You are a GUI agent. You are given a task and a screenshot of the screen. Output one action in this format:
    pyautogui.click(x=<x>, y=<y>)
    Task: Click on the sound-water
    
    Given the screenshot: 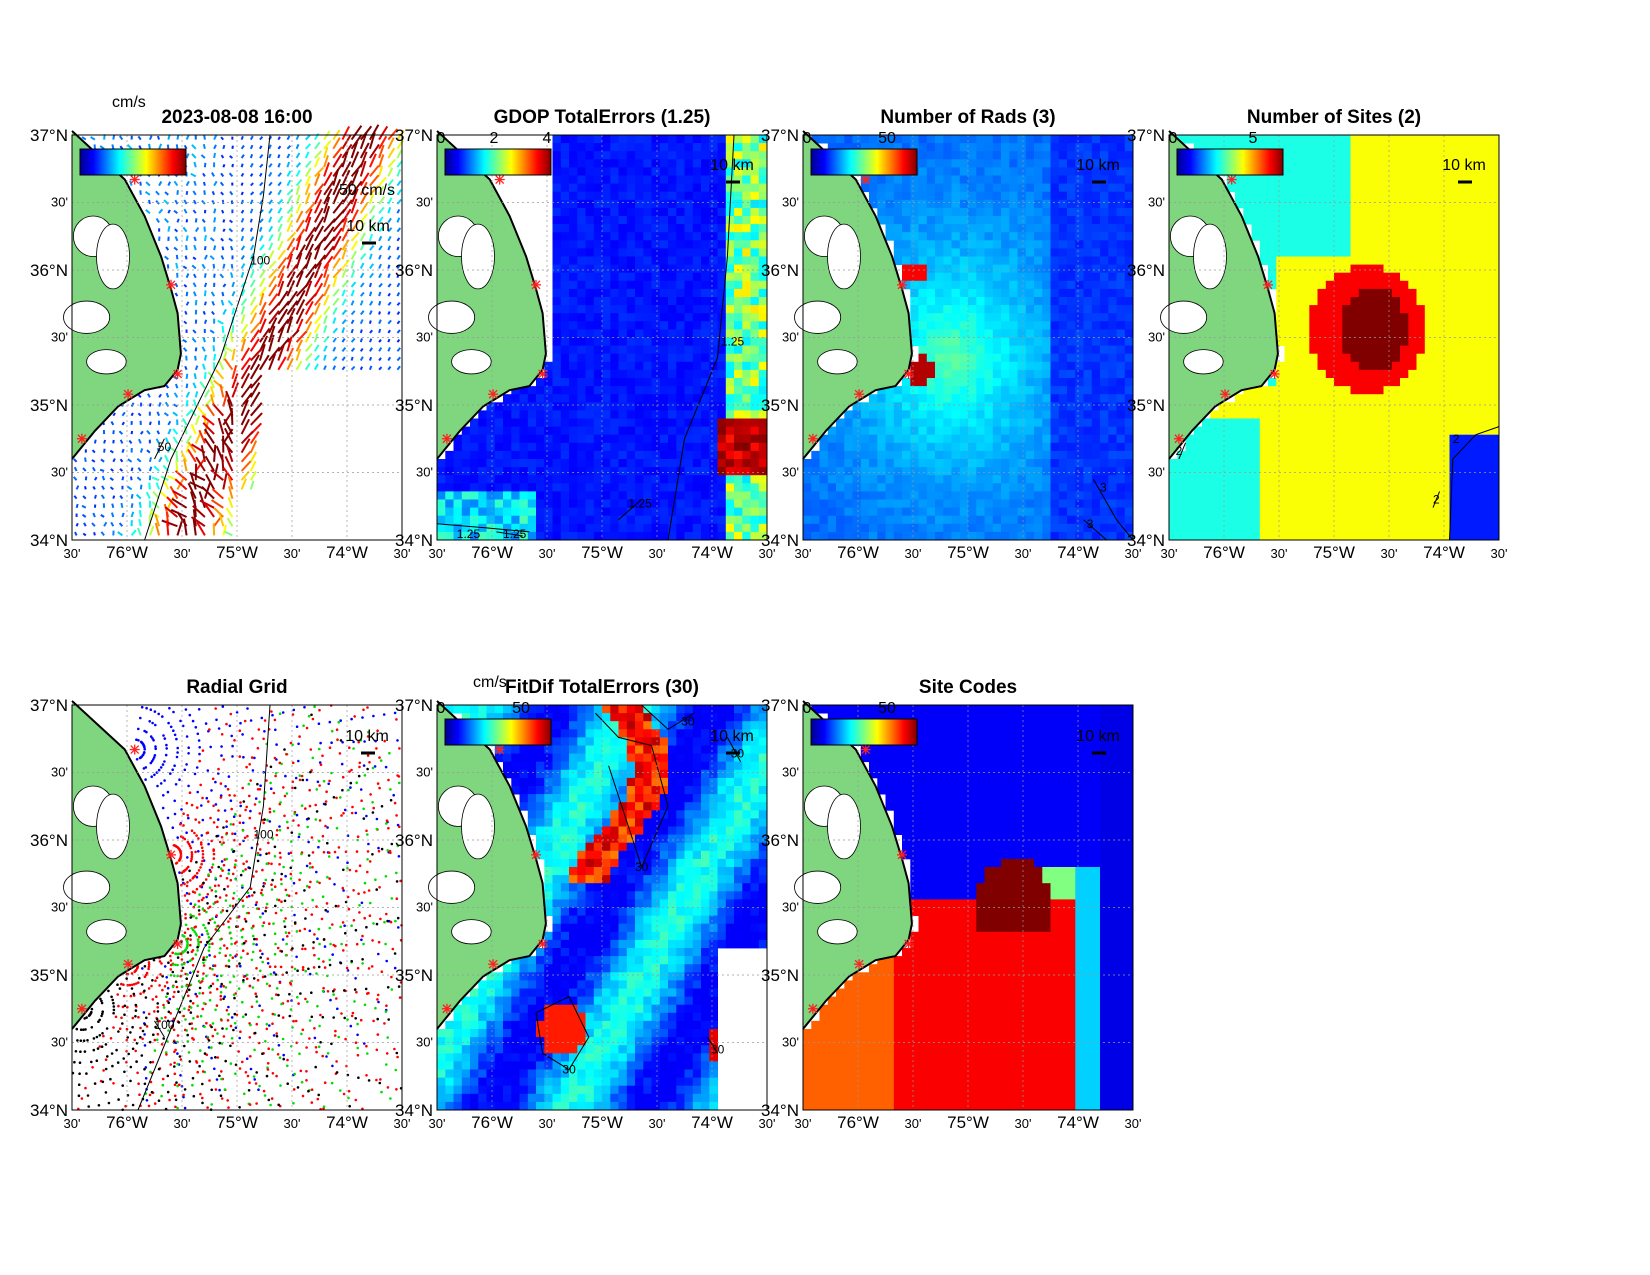 What is the action you would take?
    pyautogui.click(x=478, y=256)
    